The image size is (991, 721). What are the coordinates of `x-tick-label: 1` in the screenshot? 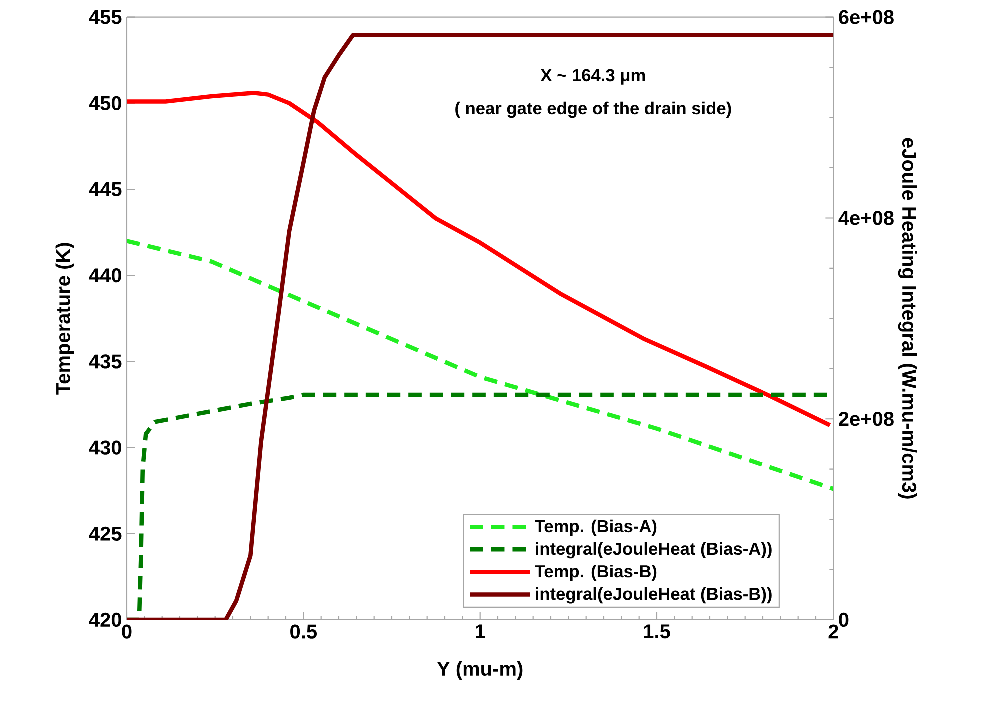 It's located at (481, 631).